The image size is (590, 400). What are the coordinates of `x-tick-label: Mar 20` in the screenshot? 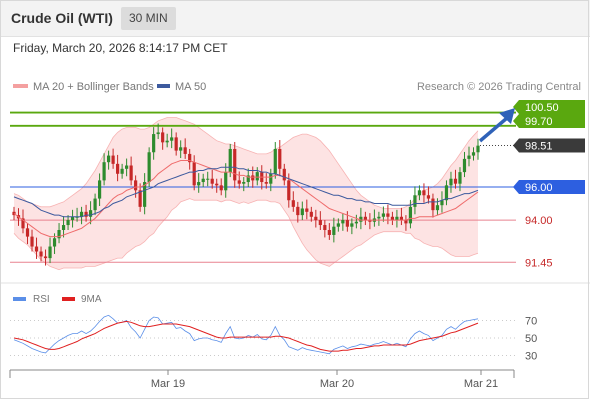 It's located at (337, 384).